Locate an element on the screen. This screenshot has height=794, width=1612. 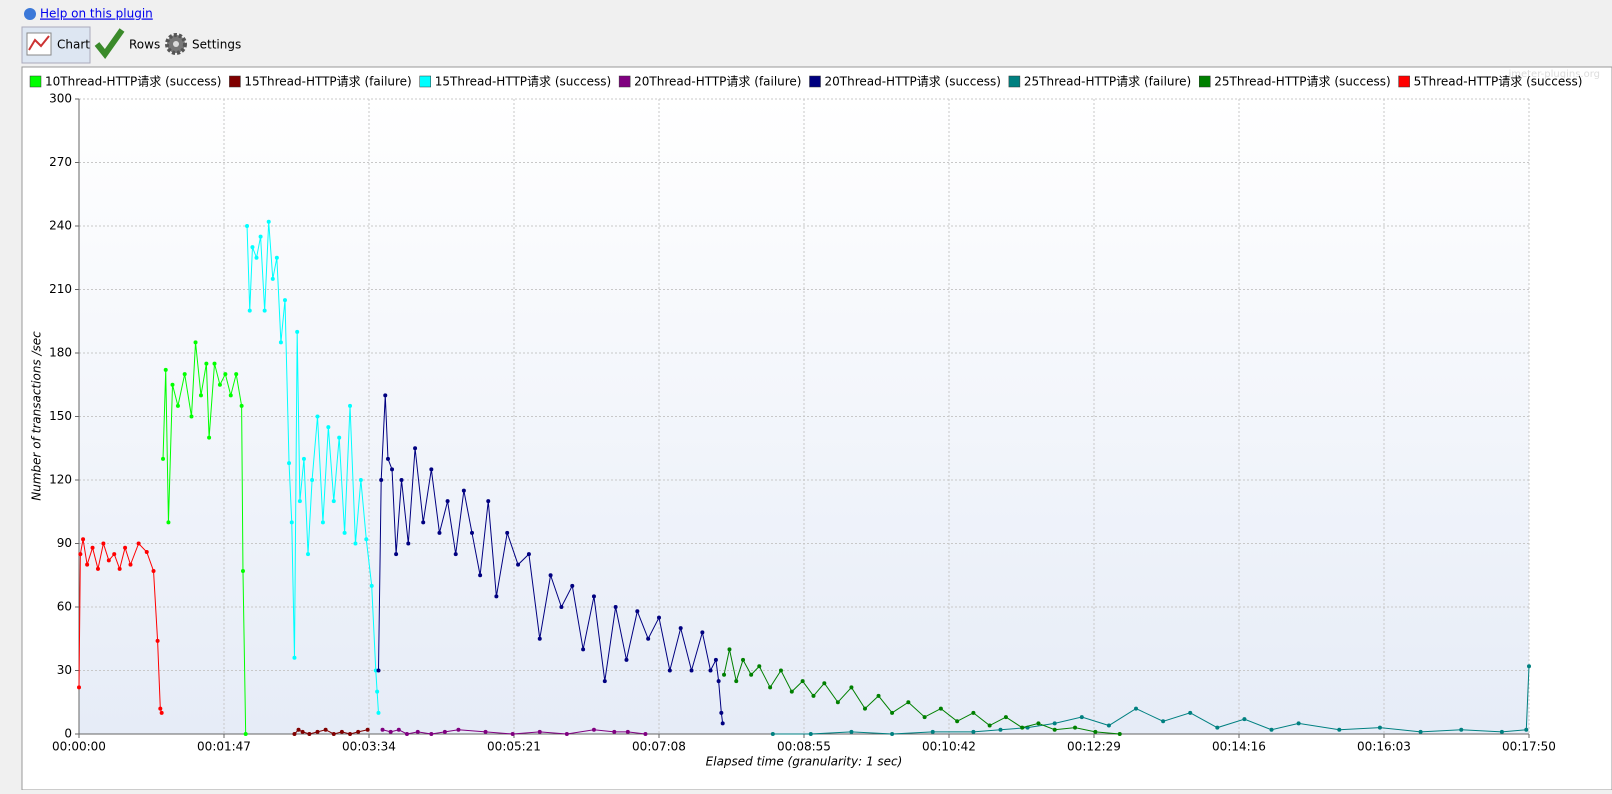
series-line is located at coordinates (514, 732).